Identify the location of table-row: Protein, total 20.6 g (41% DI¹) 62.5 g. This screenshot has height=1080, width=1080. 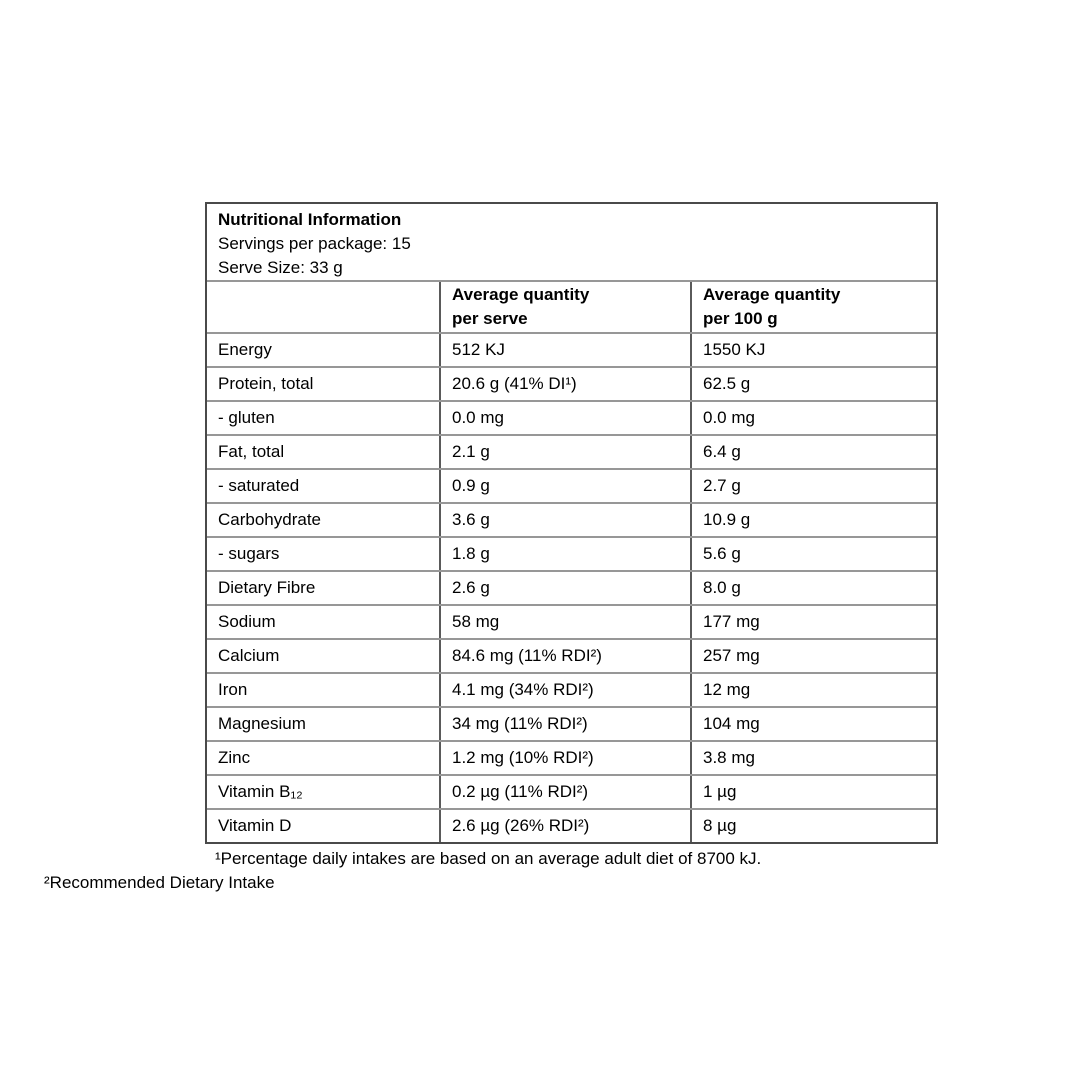
(571, 384).